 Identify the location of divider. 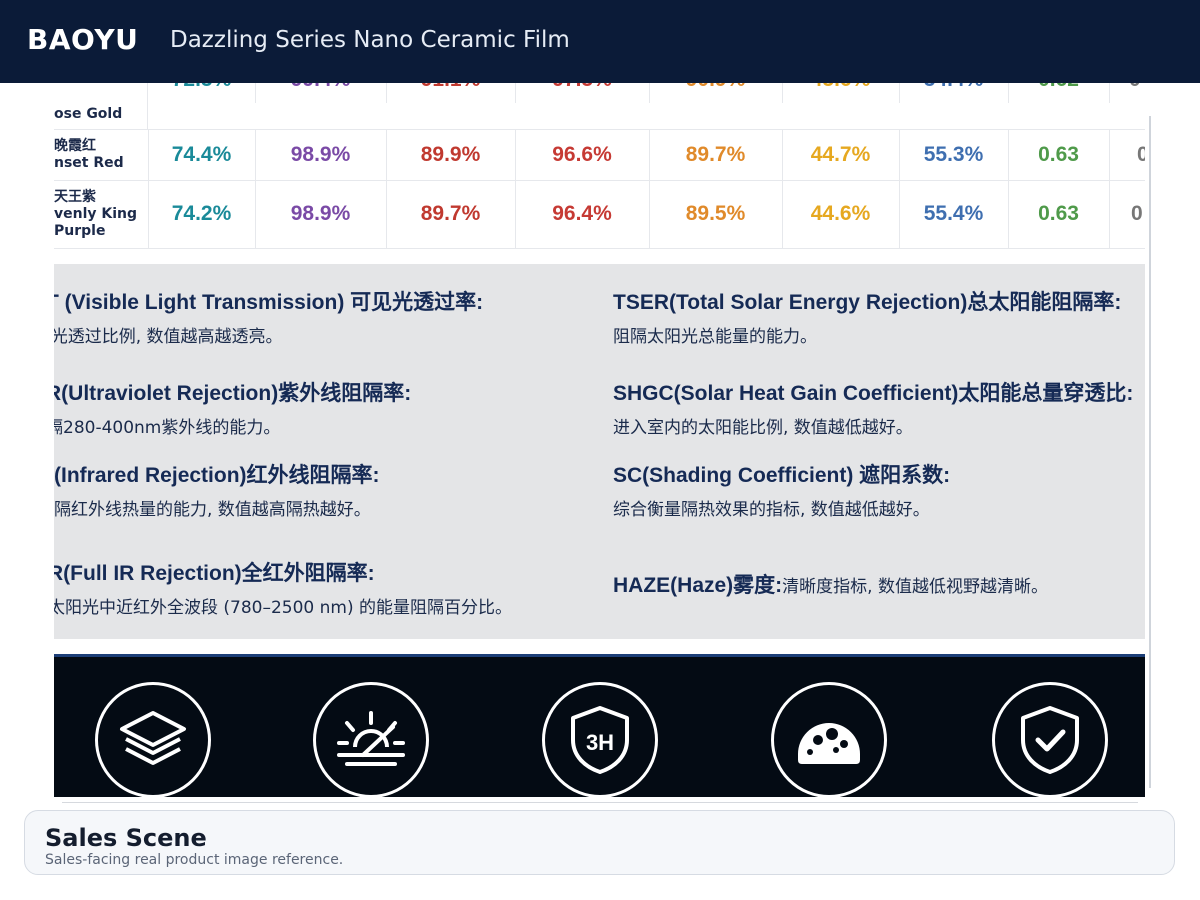
(600, 802).